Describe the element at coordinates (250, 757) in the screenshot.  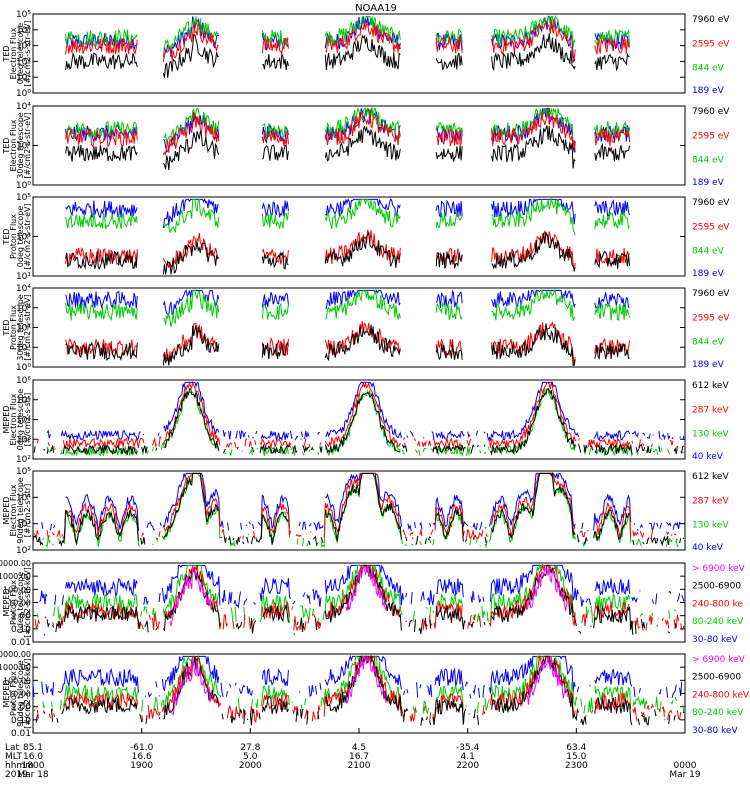
I see `x-tick-label: 5.0` at that location.